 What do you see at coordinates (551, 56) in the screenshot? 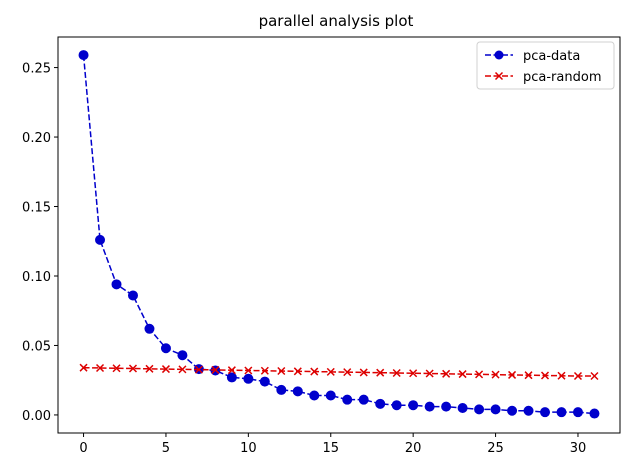
I see `legend-label-pca-data: pca-data` at bounding box center [551, 56].